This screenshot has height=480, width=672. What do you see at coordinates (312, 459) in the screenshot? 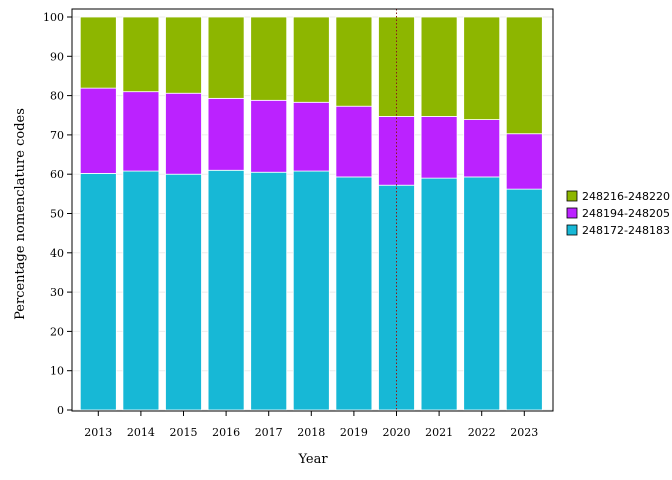
I see `x-axis-title: Year` at bounding box center [312, 459].